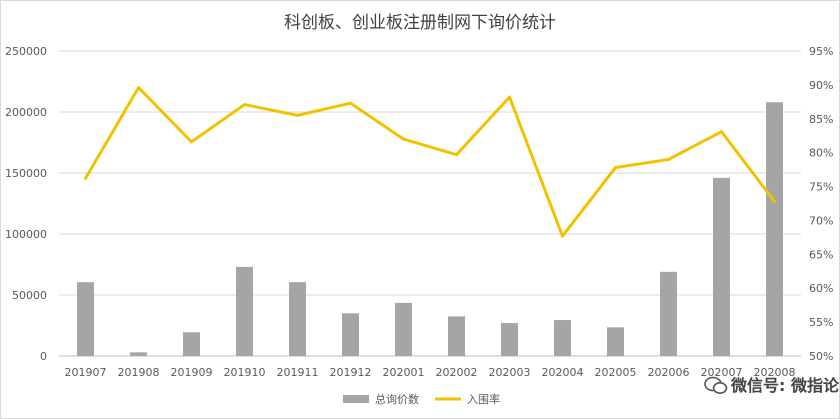 The image size is (840, 419). Describe the element at coordinates (192, 372) in the screenshot. I see `x-tick-label: 201909` at that location.